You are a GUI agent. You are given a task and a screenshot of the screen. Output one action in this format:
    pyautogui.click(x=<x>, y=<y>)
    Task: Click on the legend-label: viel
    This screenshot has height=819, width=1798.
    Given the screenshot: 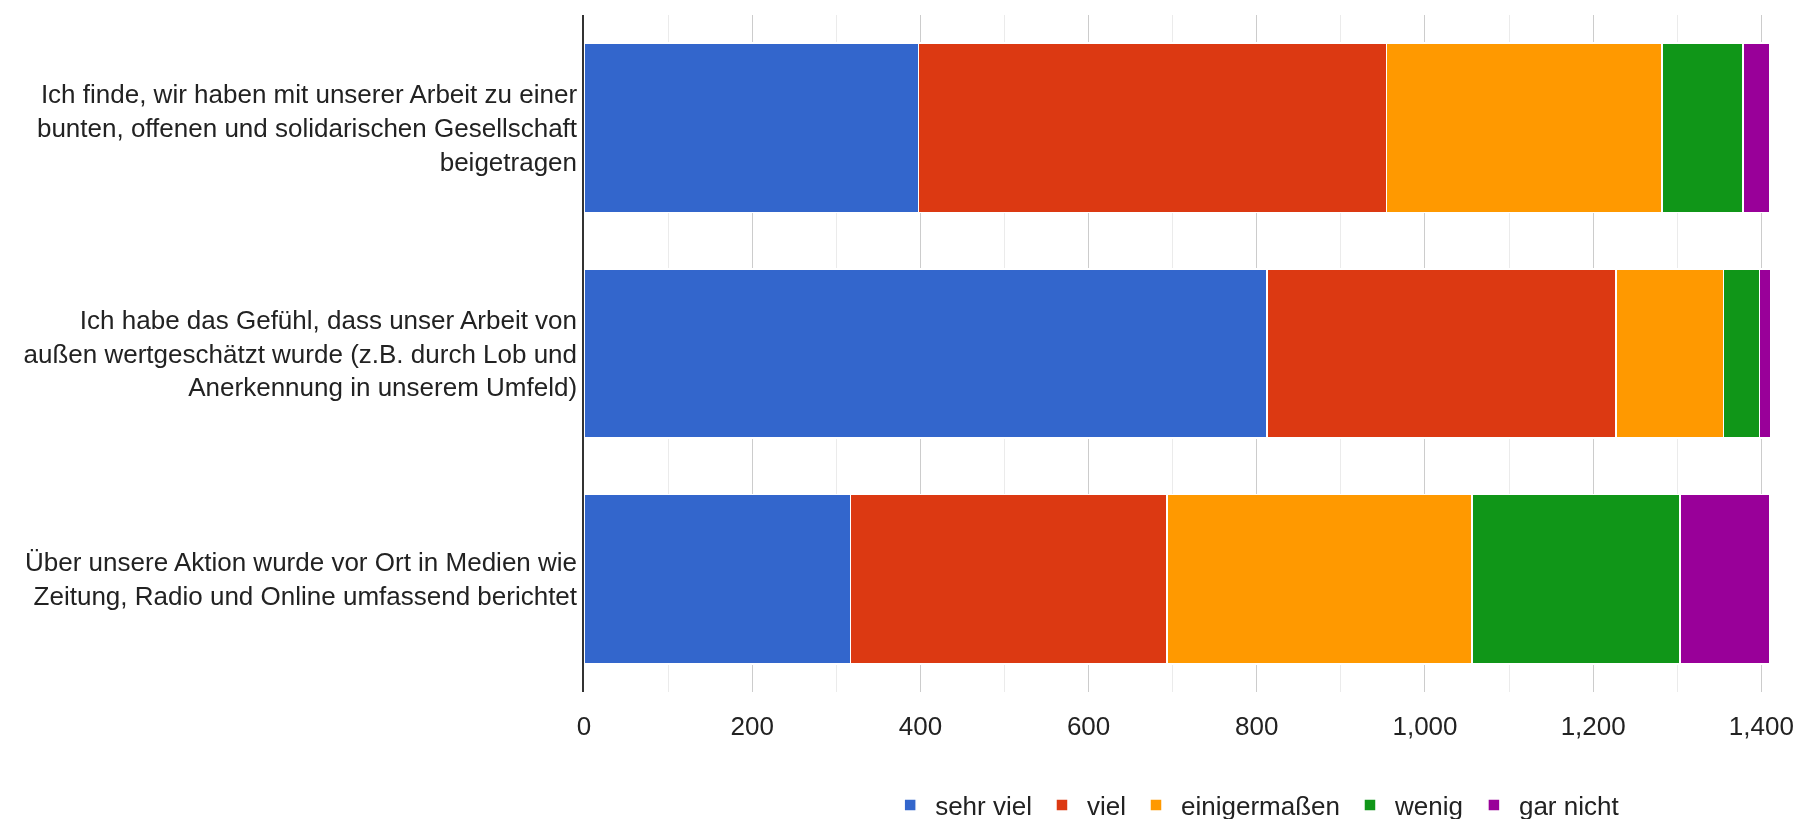 What is the action you would take?
    pyautogui.click(x=1106, y=805)
    